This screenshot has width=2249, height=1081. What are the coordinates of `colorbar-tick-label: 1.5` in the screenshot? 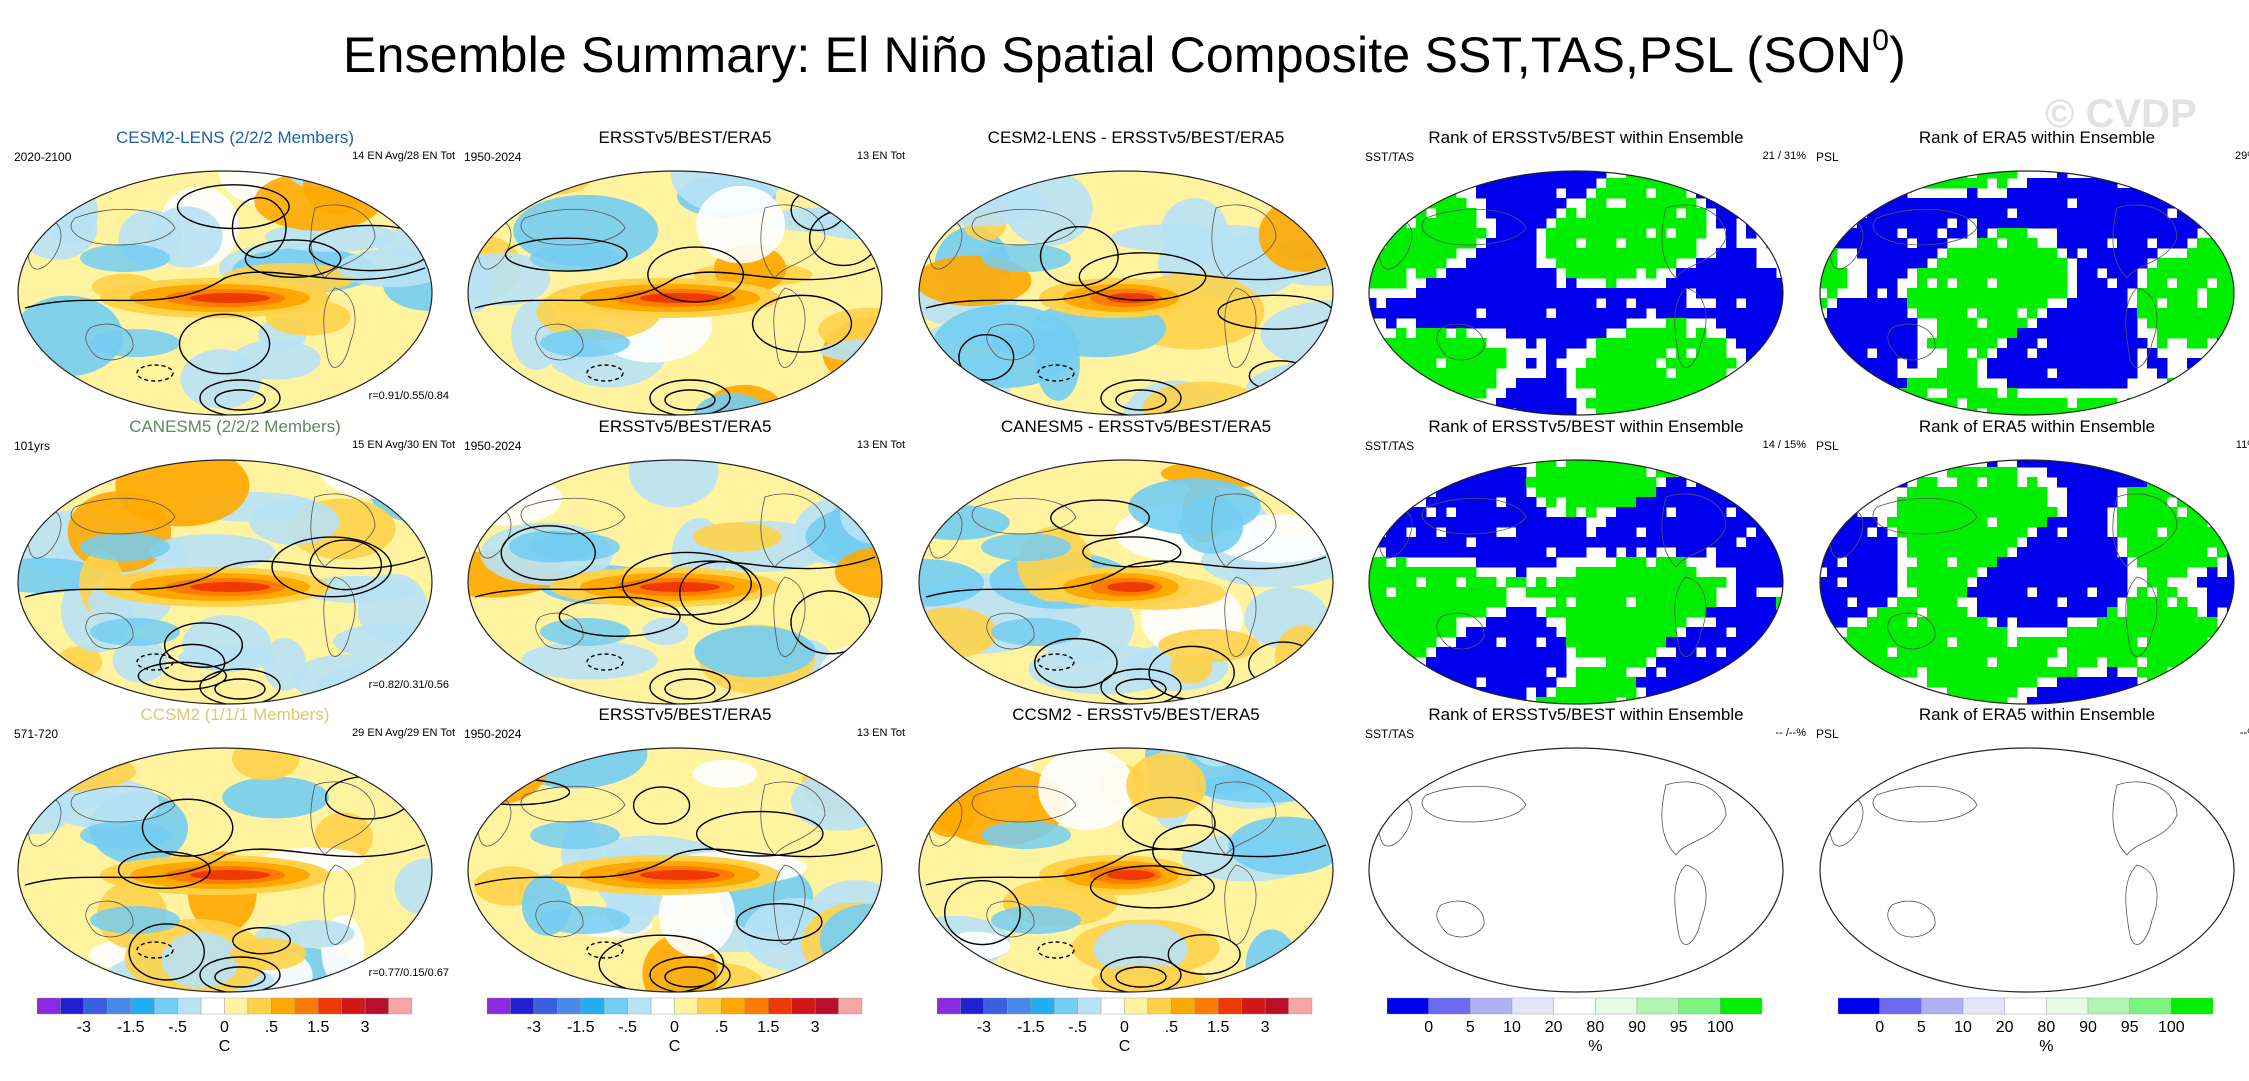 It's located at (768, 1027).